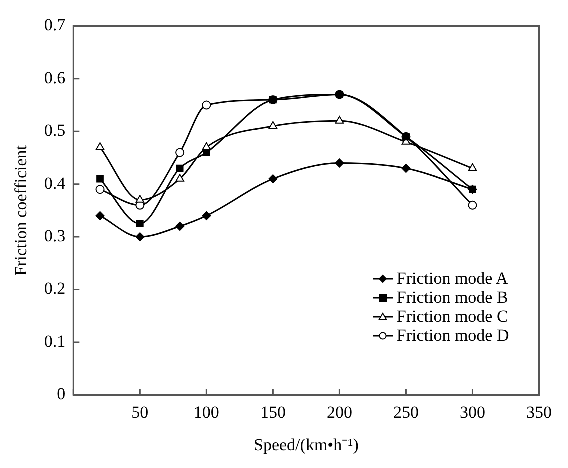 The height and width of the screenshot is (468, 568). Describe the element at coordinates (55, 25) in the screenshot. I see `y-tick-label: 0.7` at that location.